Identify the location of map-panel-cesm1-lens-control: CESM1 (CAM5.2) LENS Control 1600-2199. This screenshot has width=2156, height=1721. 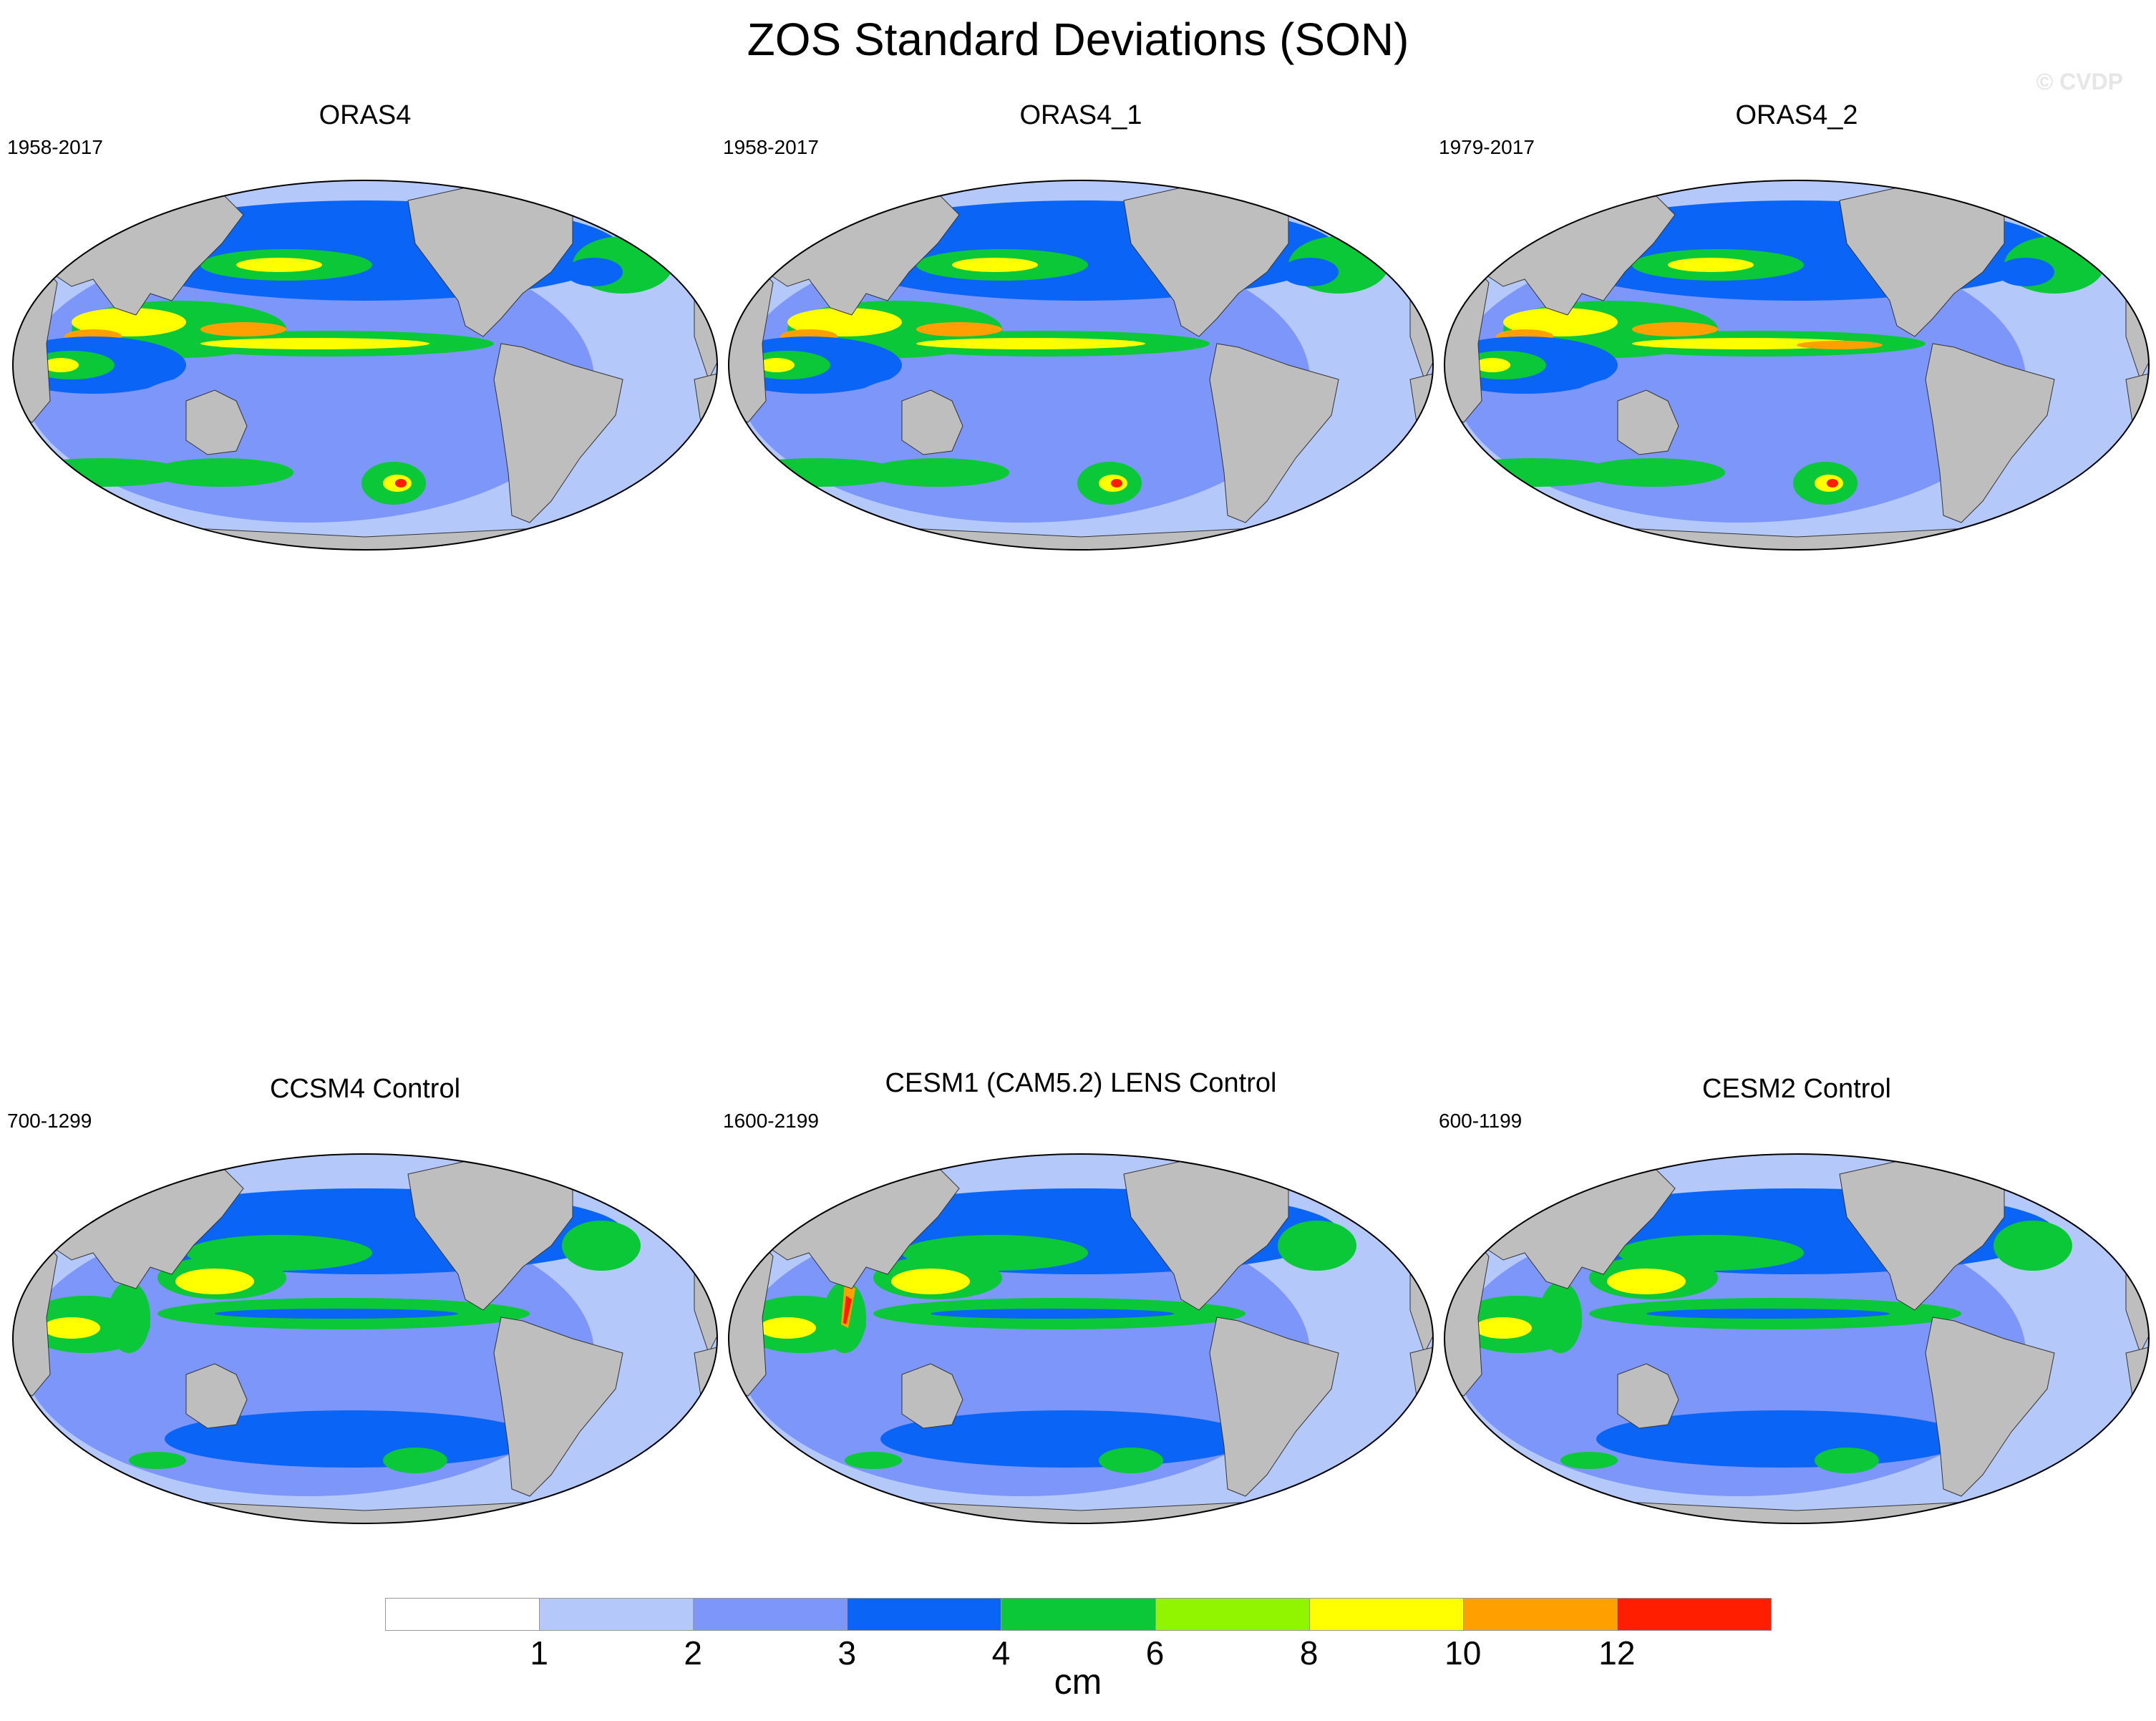
(1081, 1304).